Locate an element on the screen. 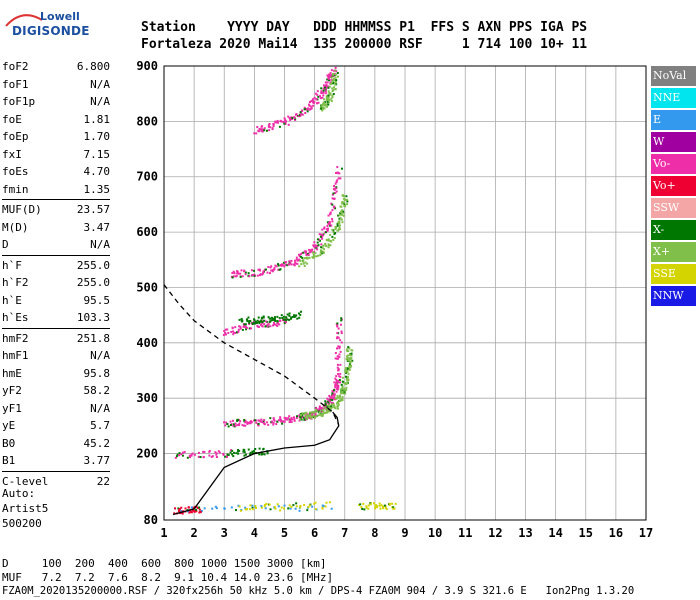 Image resolution: width=700 pixels, height=600 pixels. param-label: fmin is located at coordinates (15, 189).